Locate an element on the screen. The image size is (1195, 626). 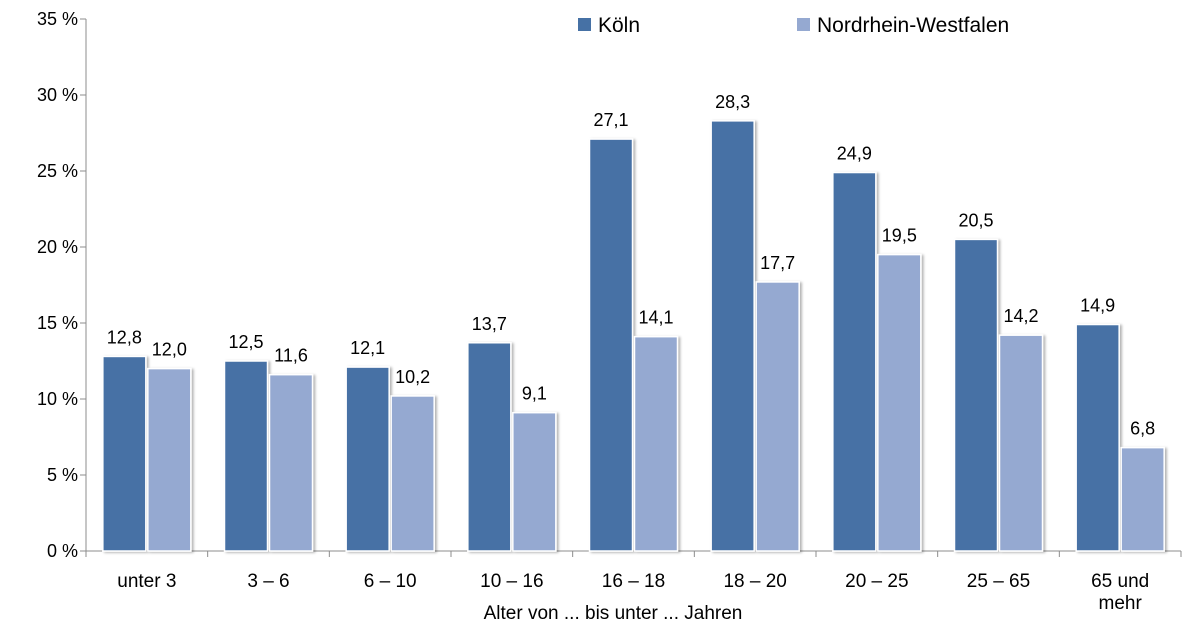
y-tick-label: 25 % is located at coordinates (57, 171).